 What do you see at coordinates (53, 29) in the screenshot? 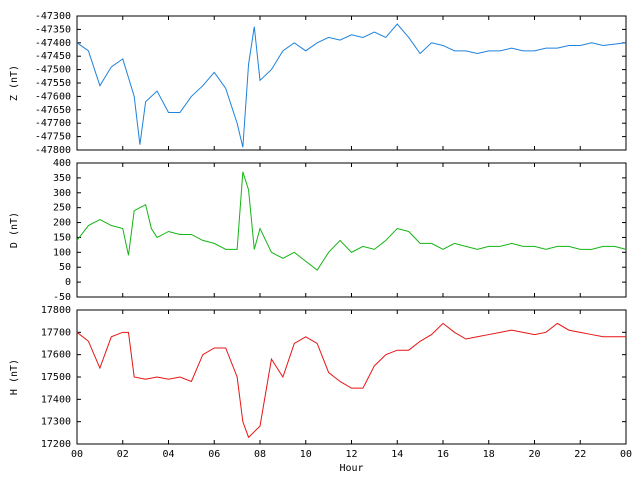
I see `y-tick-label: -47350` at bounding box center [53, 29].